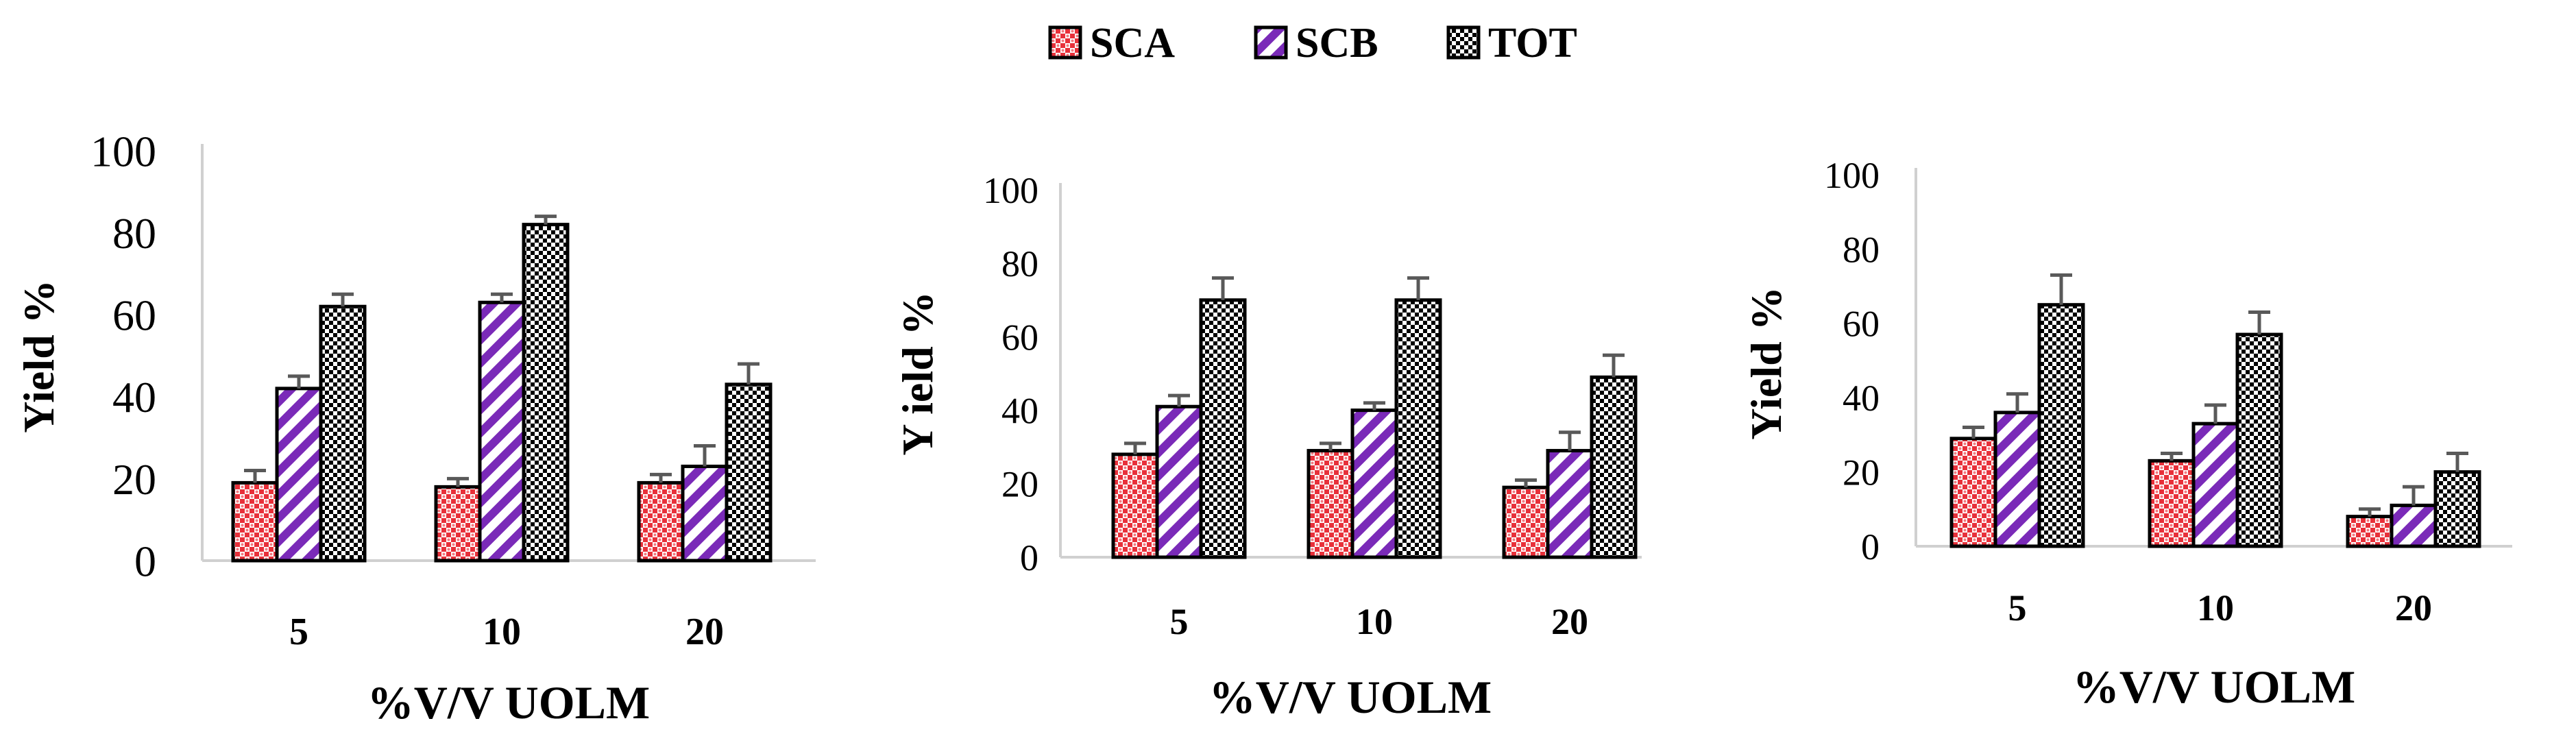 Image resolution: width=2576 pixels, height=745 pixels. I want to click on legend-swatch-sca, so click(1065, 42).